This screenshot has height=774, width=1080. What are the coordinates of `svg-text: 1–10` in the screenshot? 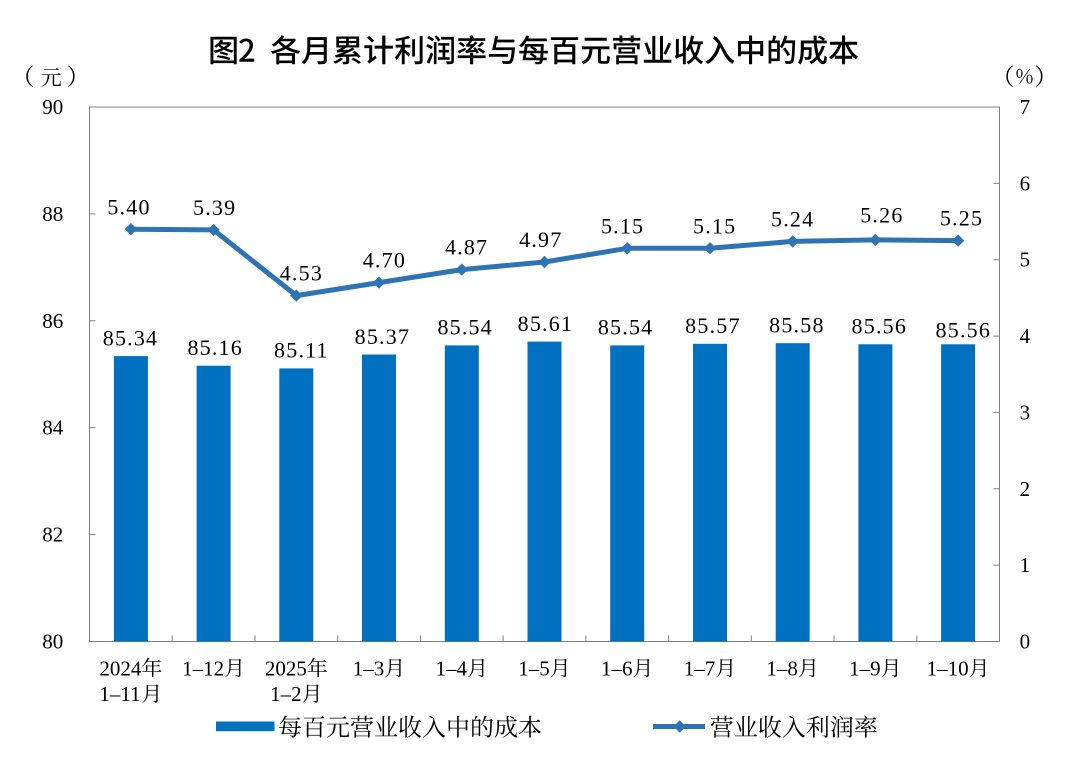 It's located at (948, 669).